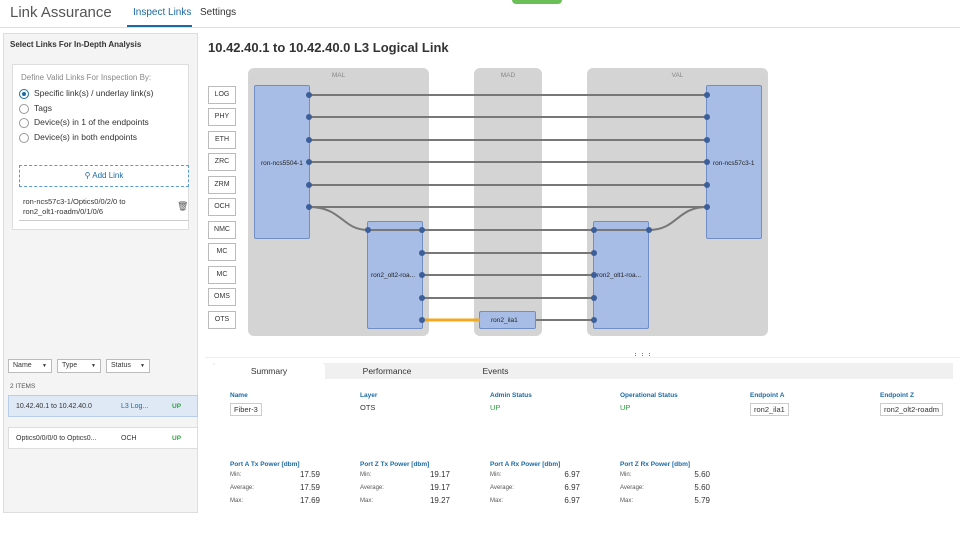 The width and height of the screenshot is (960, 540). What do you see at coordinates (387, 371) in the screenshot?
I see `tab-performance: Performance` at bounding box center [387, 371].